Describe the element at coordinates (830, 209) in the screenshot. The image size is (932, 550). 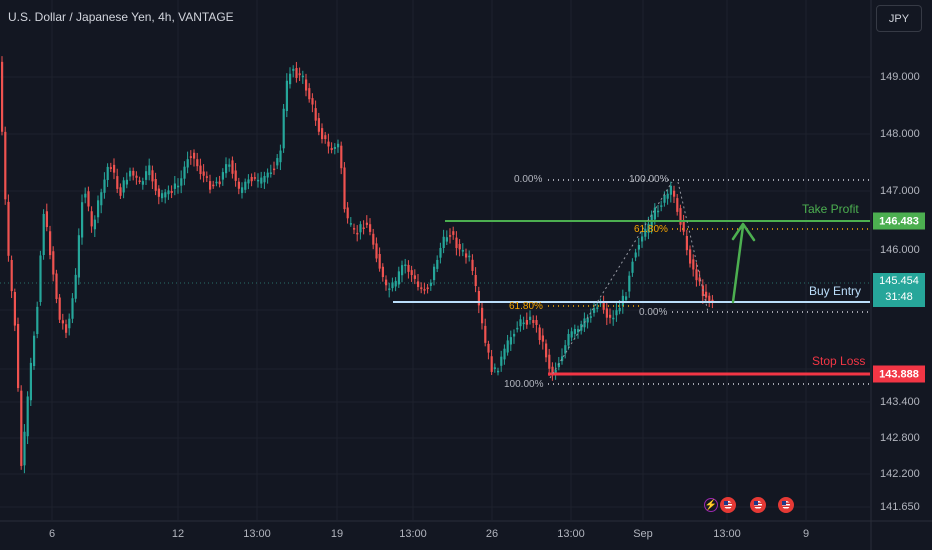
I see `take-profit-label: Take Profit` at that location.